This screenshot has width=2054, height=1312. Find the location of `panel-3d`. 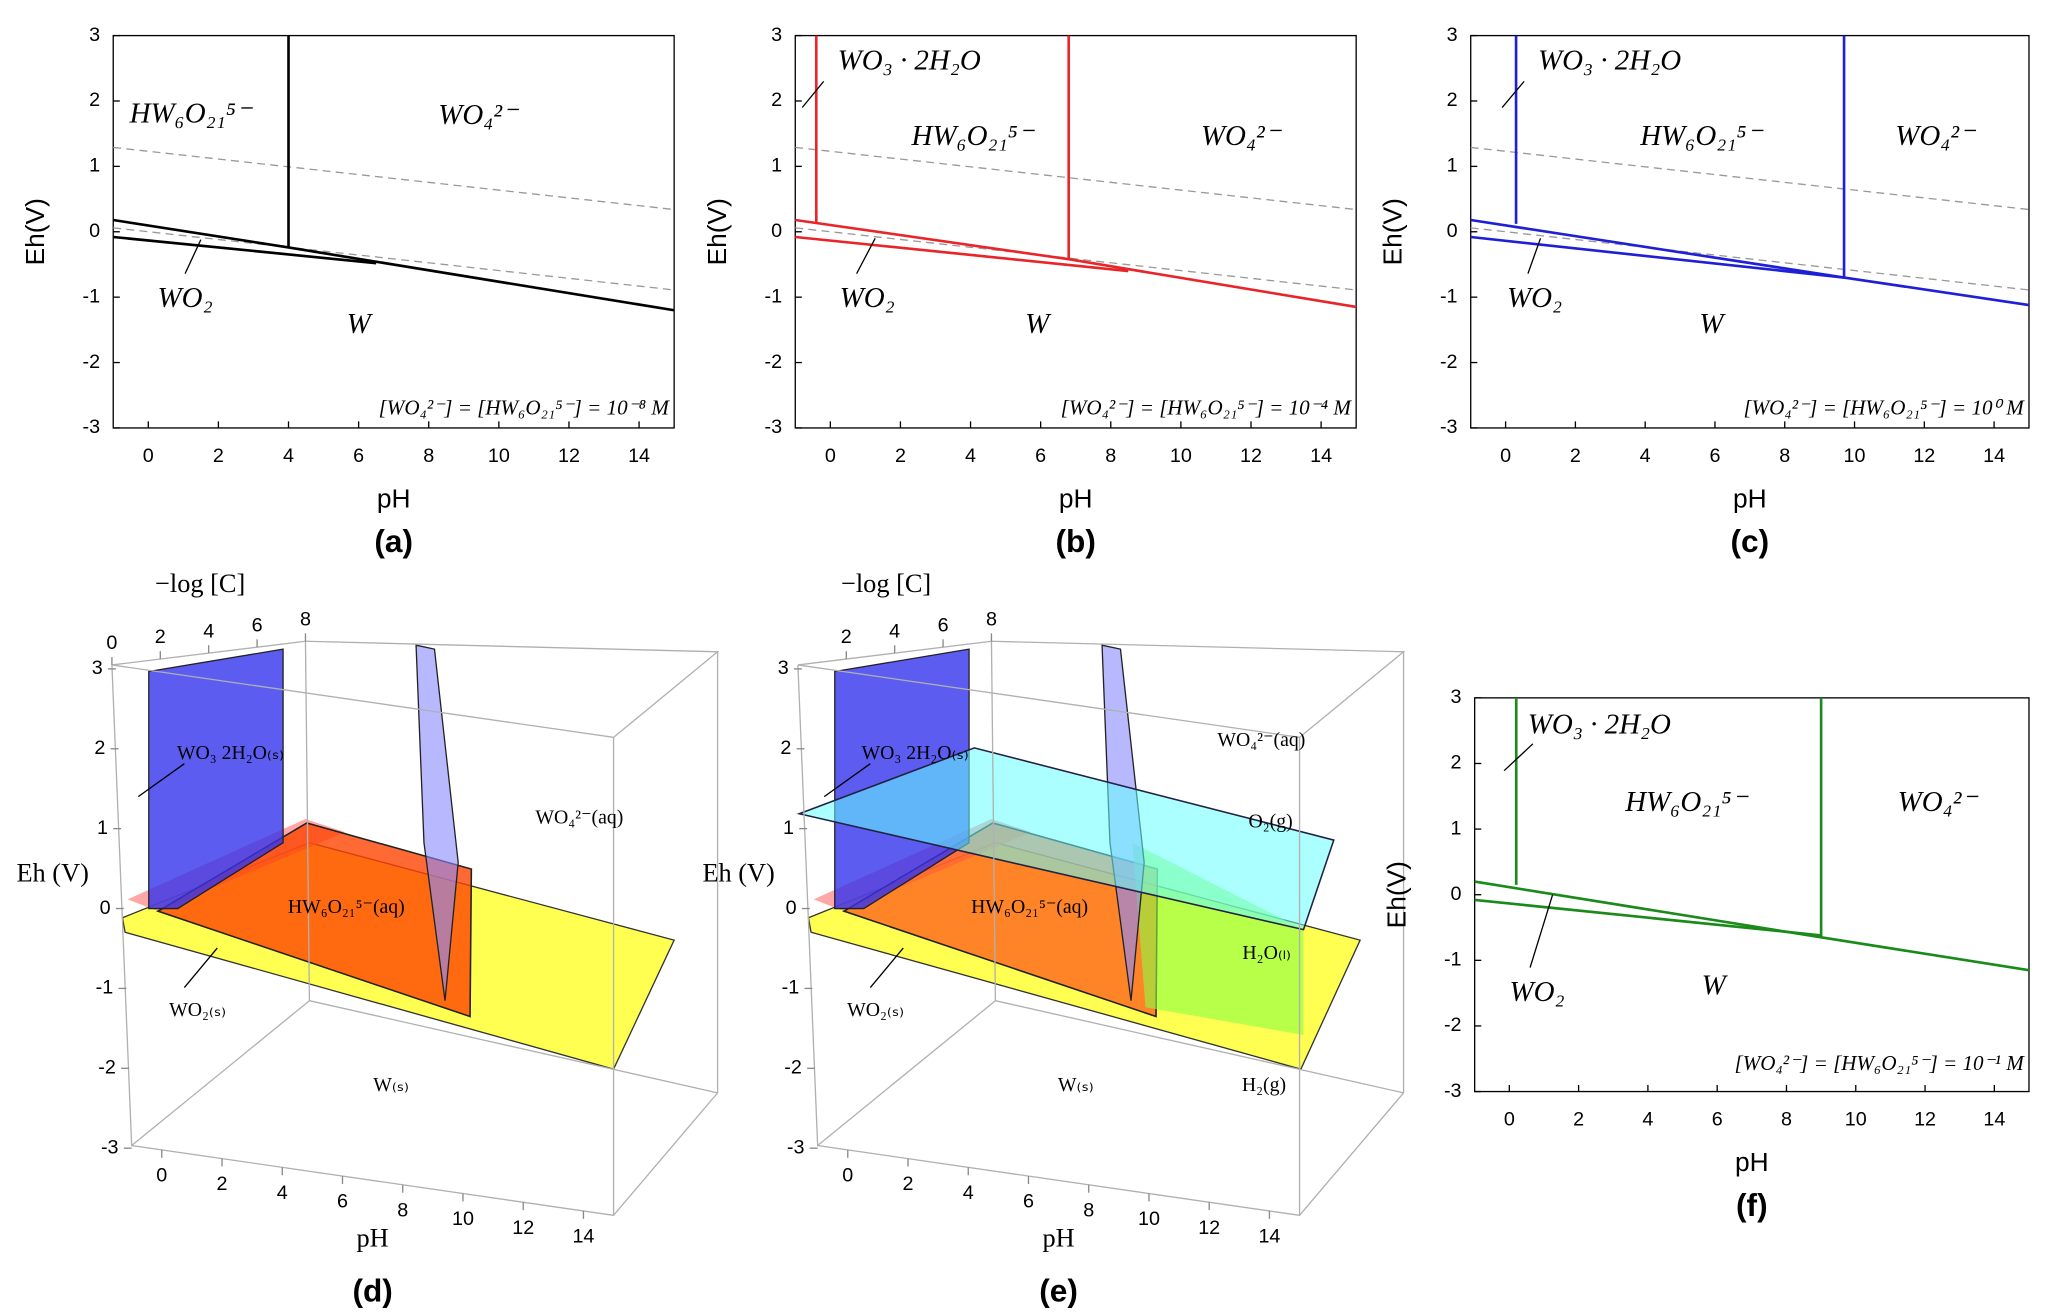

panel-3d is located at coordinates (1101, 928).